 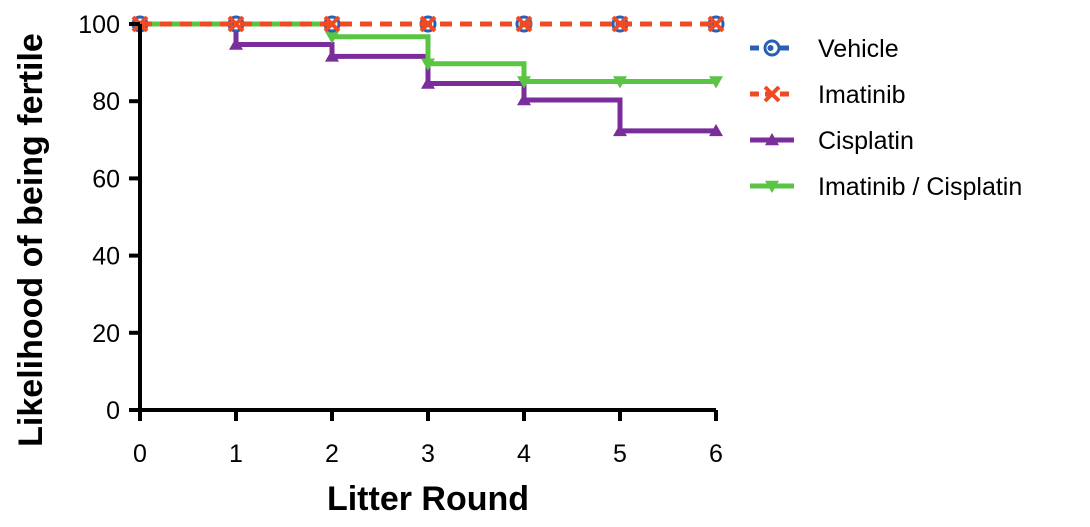 I want to click on y-tick-label: 60, so click(x=106, y=179).